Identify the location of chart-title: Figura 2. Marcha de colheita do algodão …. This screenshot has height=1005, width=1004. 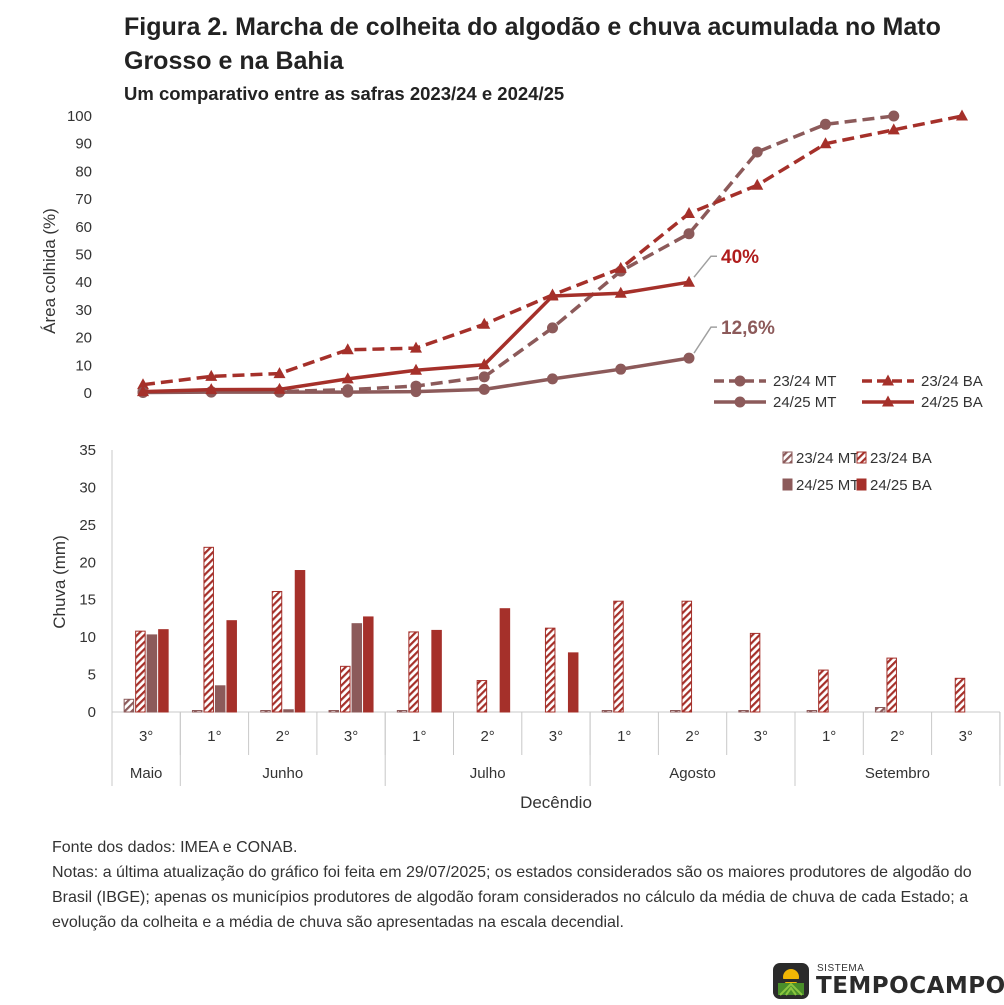
(532, 44).